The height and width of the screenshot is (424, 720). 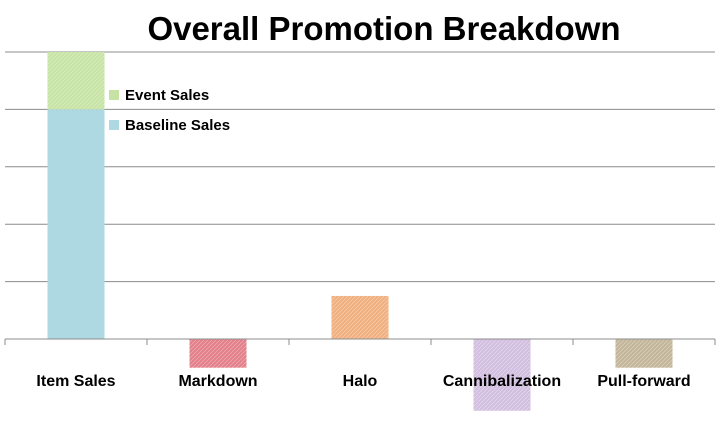 I want to click on legend: Event Sales Baseline Sales, so click(x=169, y=110).